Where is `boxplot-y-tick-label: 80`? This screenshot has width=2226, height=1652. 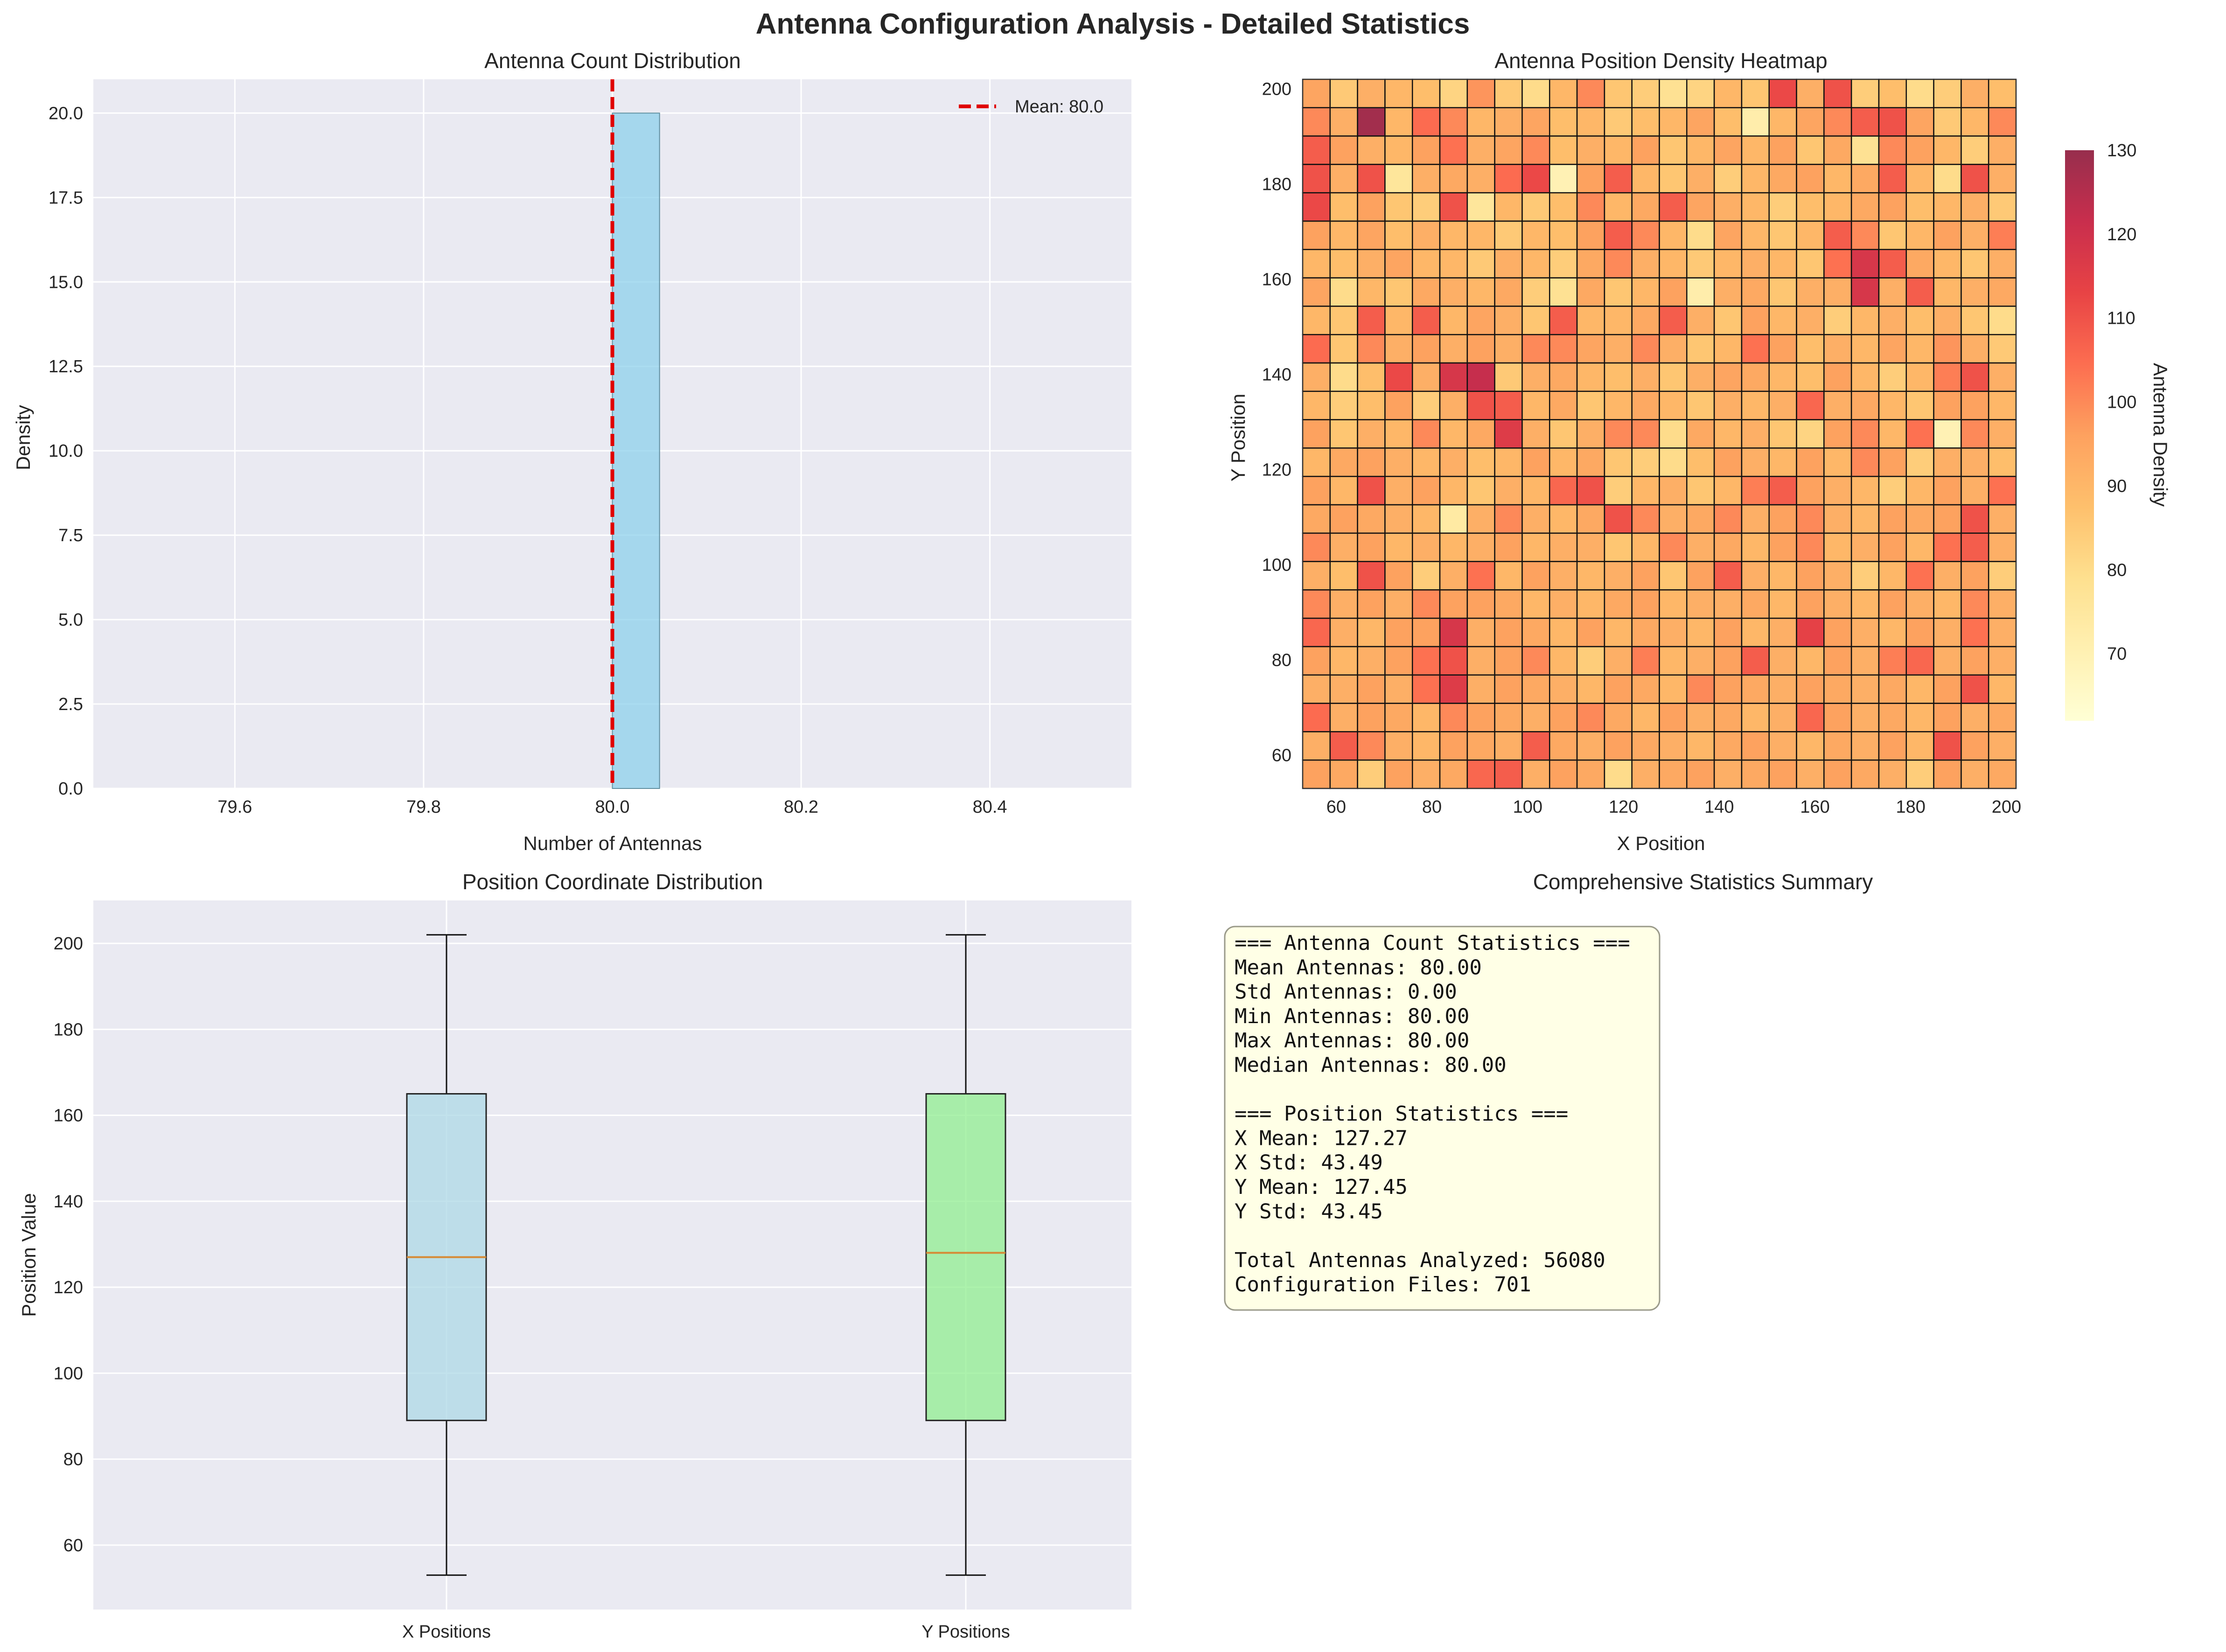 boxplot-y-tick-label: 80 is located at coordinates (73, 1460).